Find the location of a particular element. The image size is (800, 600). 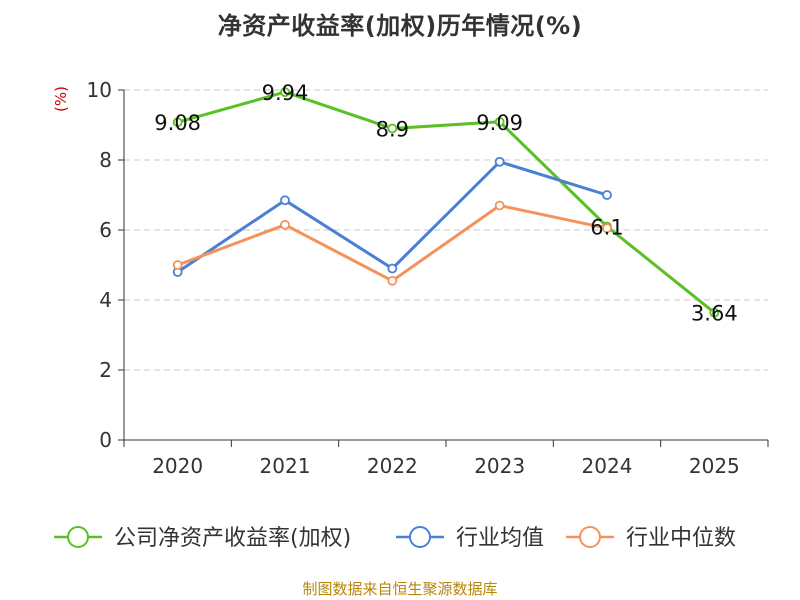

data-label: 9.08 is located at coordinates (177, 123).